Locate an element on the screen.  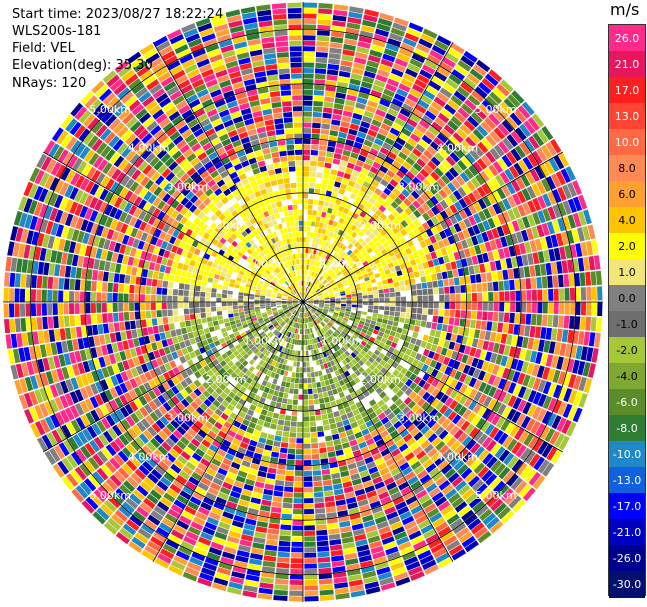
colorbar-tick-label: -6.0 is located at coordinates (627, 402).